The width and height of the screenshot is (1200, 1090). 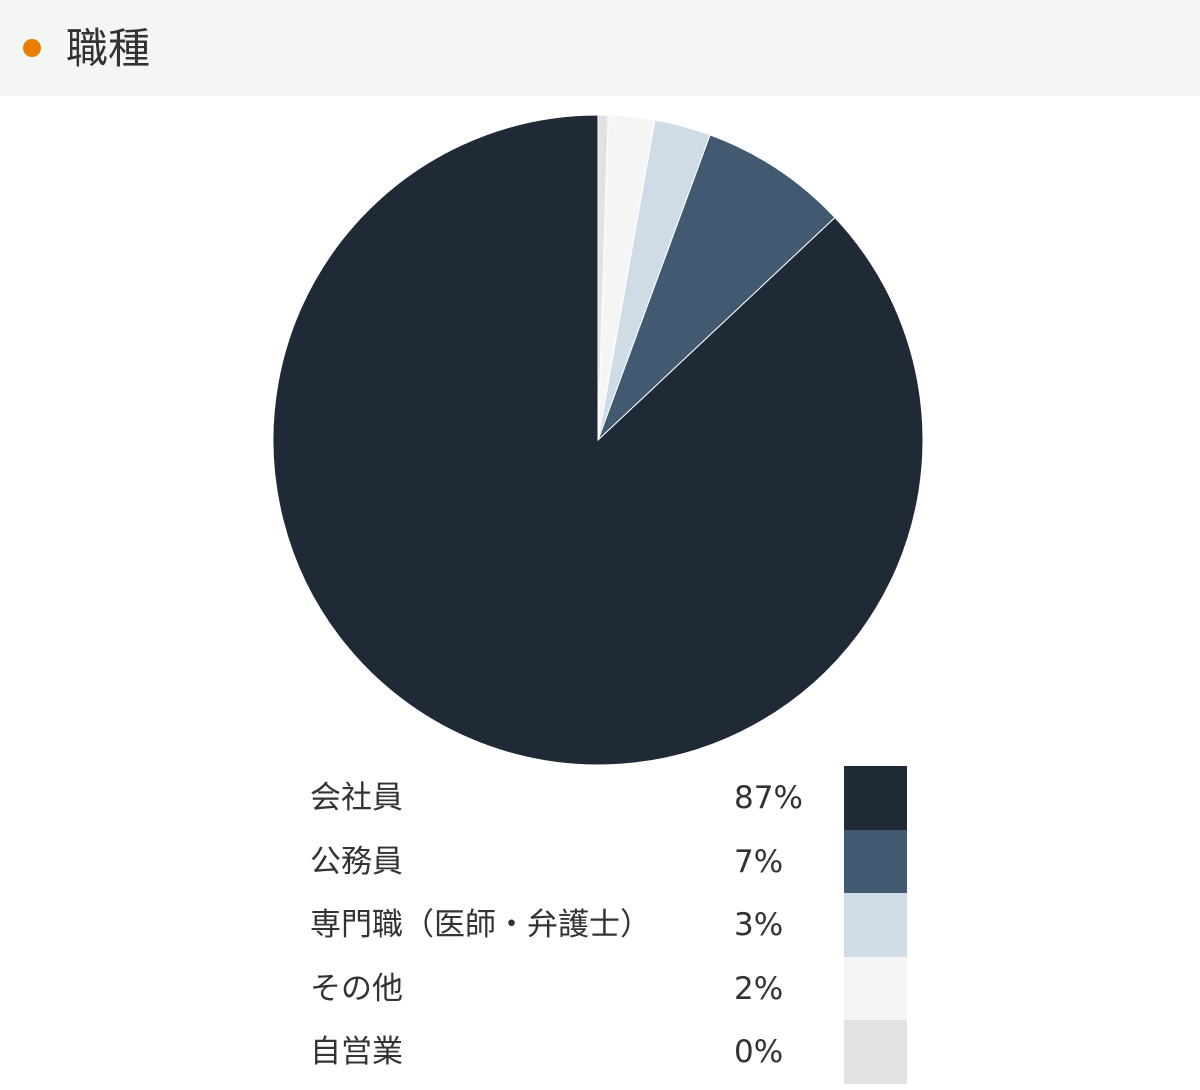 I want to click on bullet-dot-icon, so click(x=32, y=48).